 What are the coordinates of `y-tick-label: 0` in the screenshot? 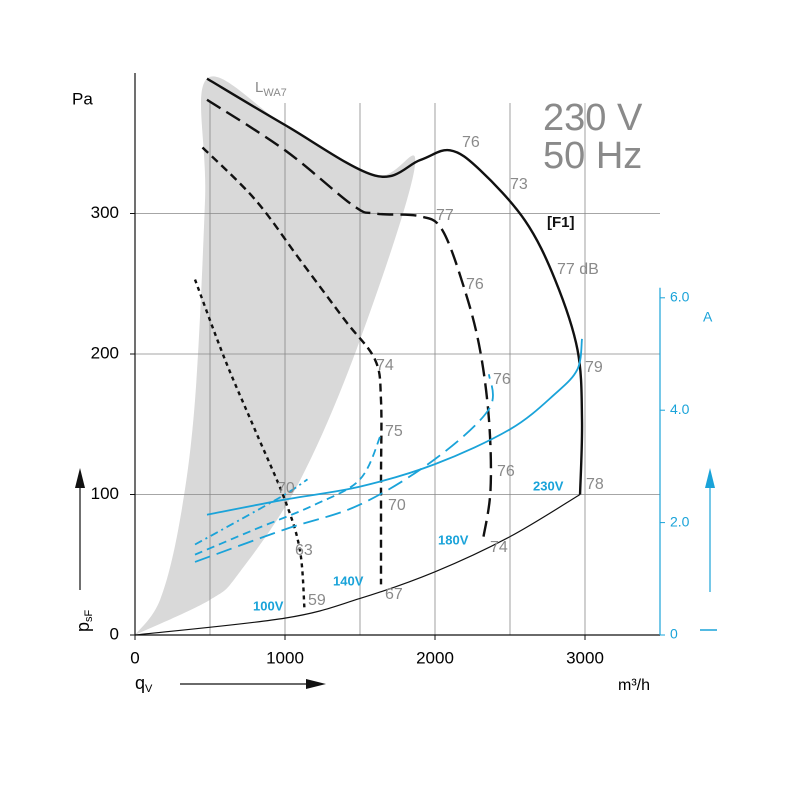 It's located at (114, 633).